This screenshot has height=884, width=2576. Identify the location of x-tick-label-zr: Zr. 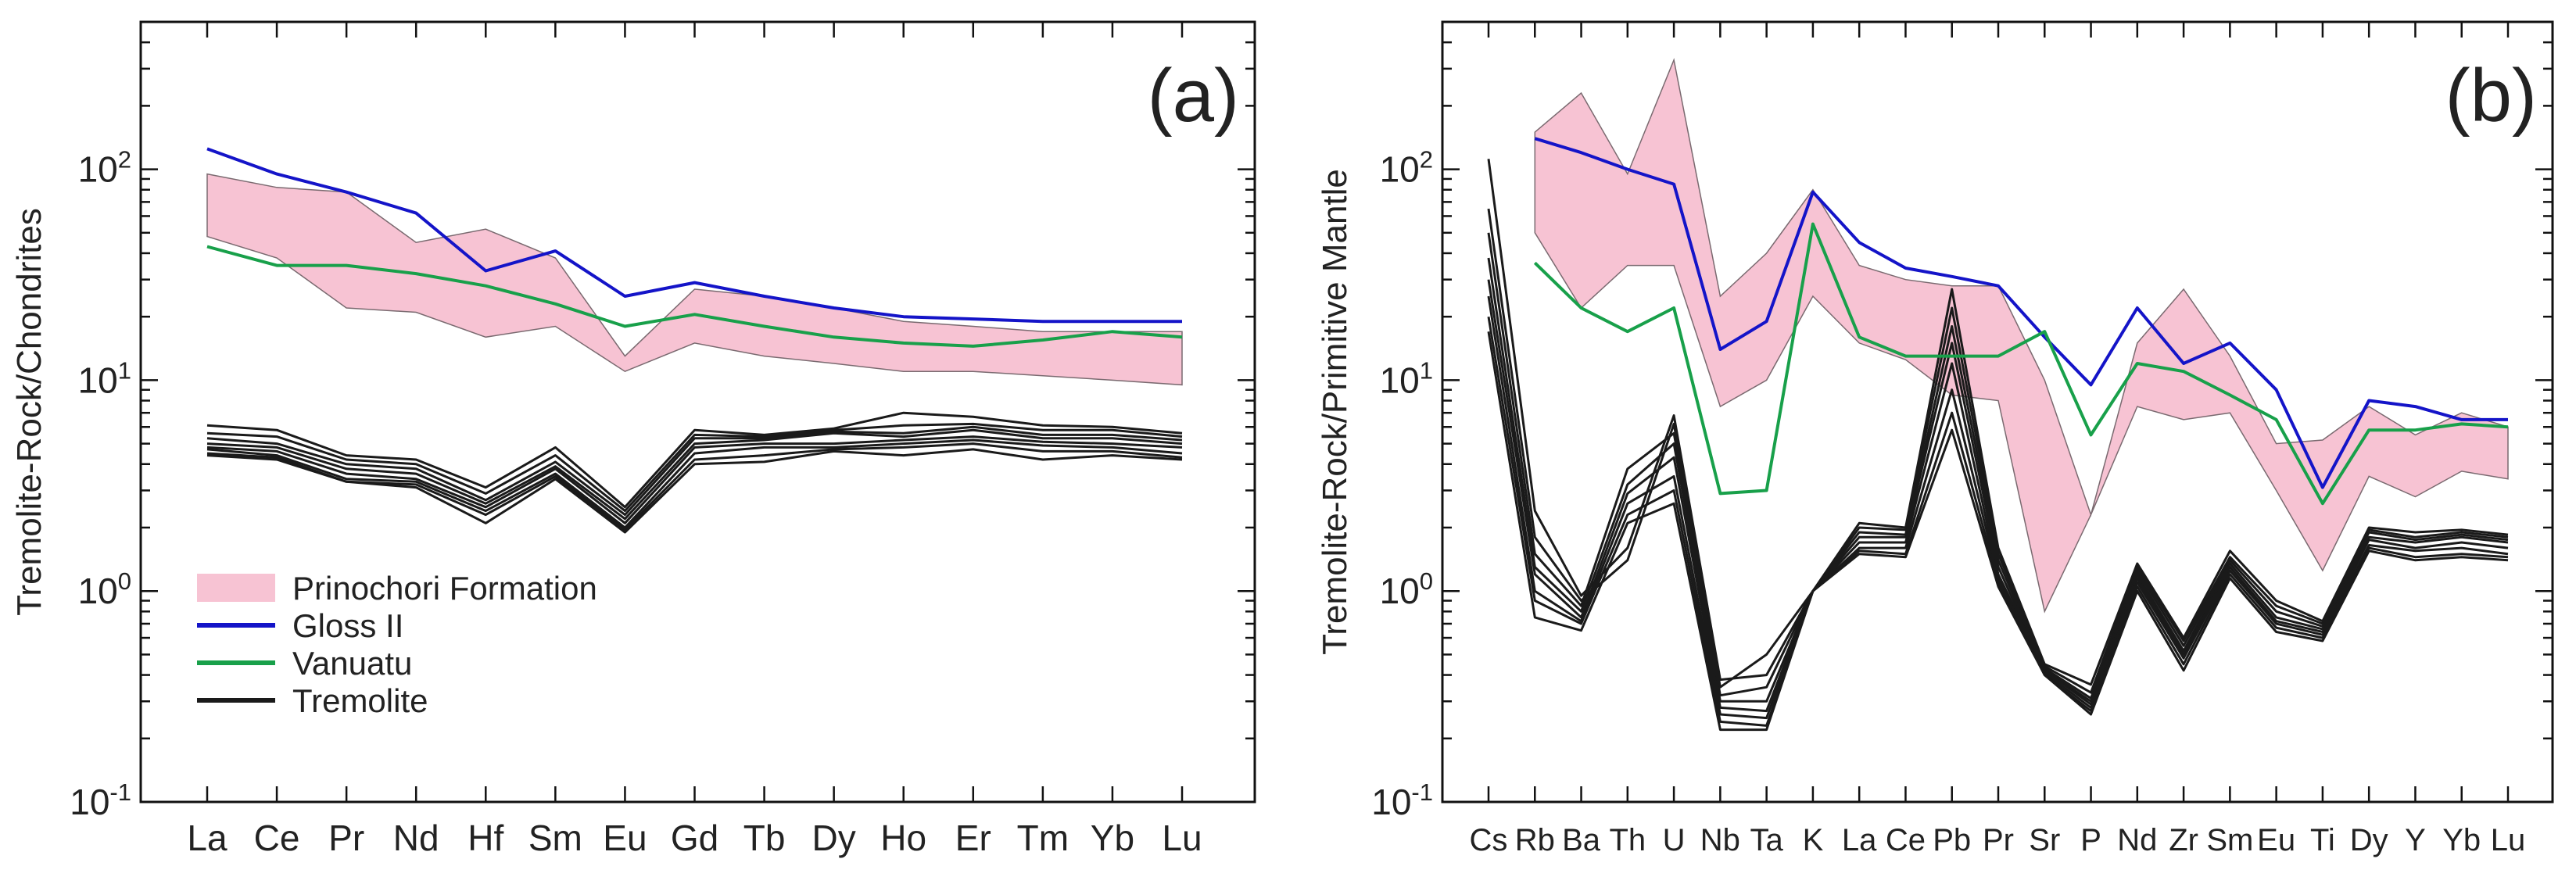
(2183, 840).